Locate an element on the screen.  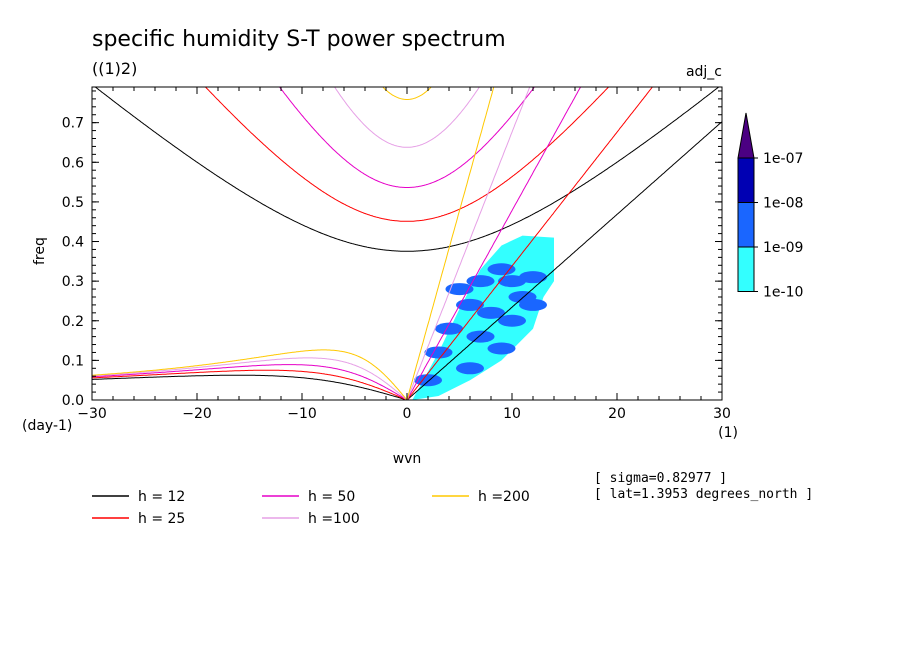
colorbar-extend-arrow is located at coordinates (746, 135).